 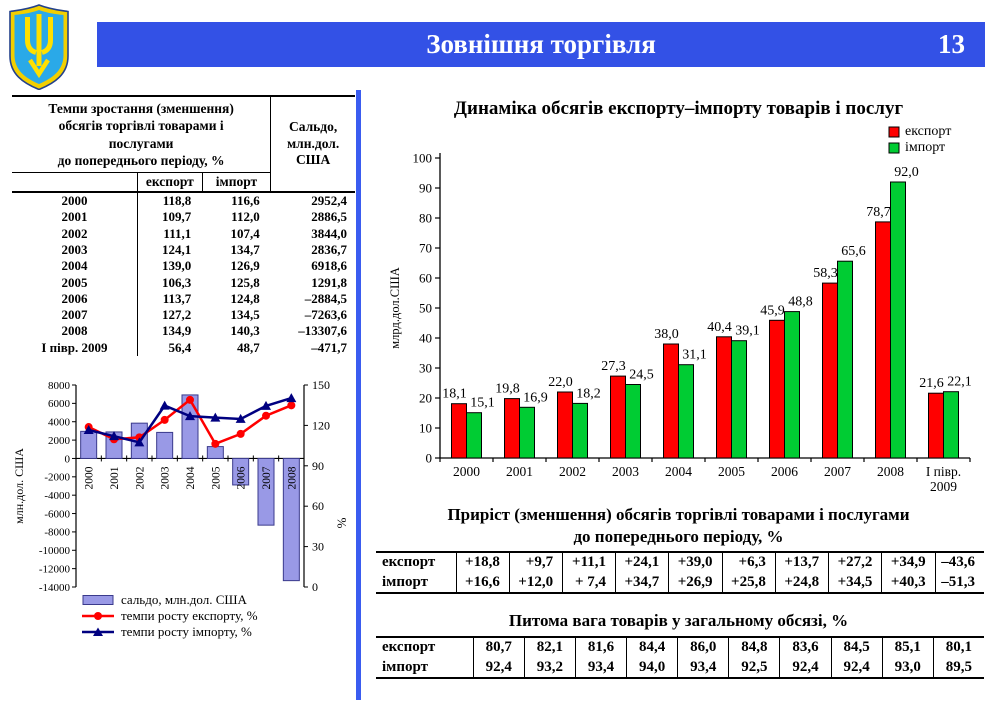 I want to click on cell: +24,1, so click(x=642, y=562).